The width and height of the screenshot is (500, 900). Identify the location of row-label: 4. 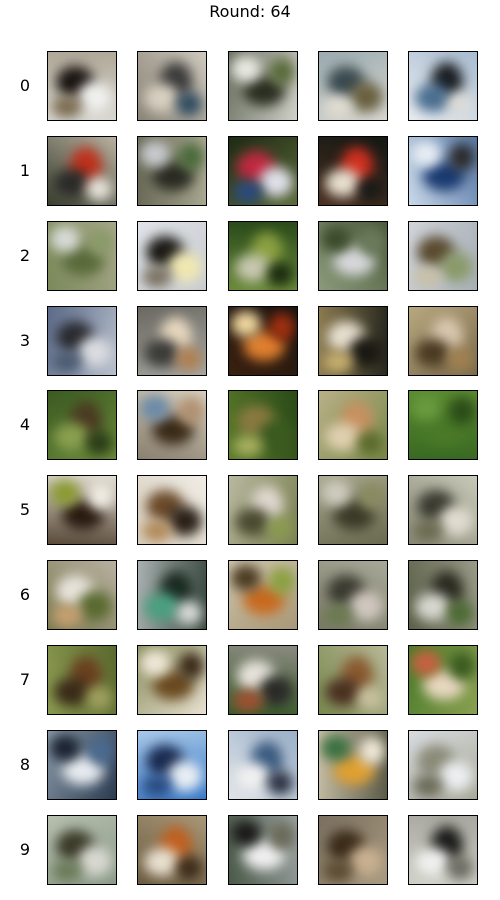
(25, 424).